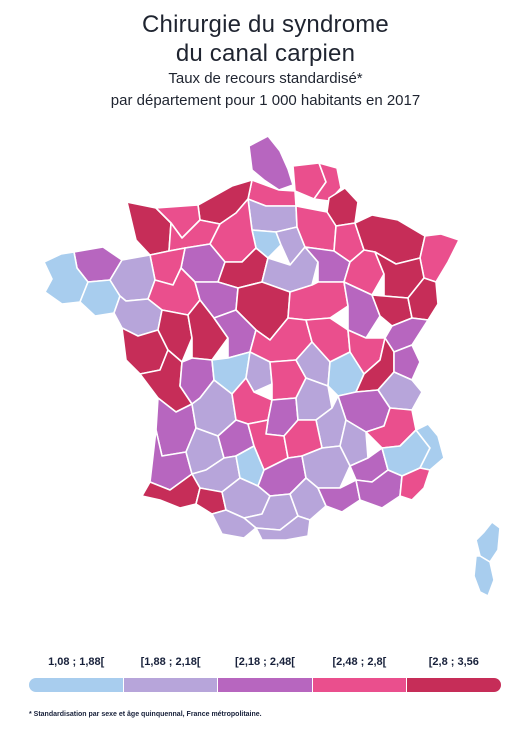 Image resolution: width=531 pixels, height=742 pixels. I want to click on region-alpes-maritimes, so click(430, 447).